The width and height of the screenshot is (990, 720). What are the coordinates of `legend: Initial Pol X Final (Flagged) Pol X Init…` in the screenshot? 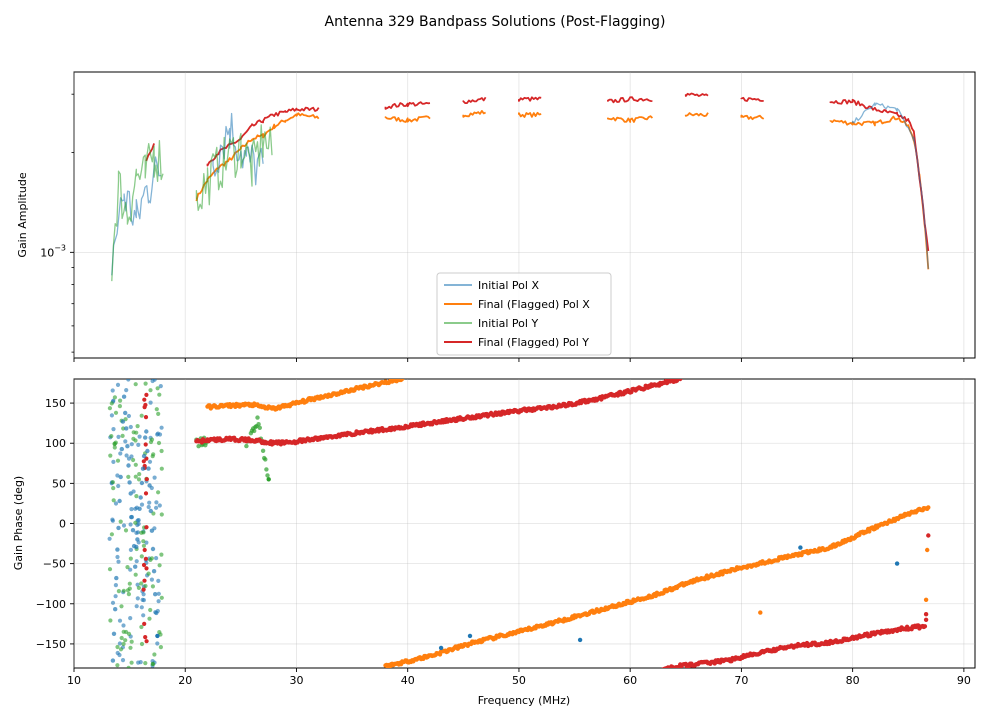 It's located at (524, 314).